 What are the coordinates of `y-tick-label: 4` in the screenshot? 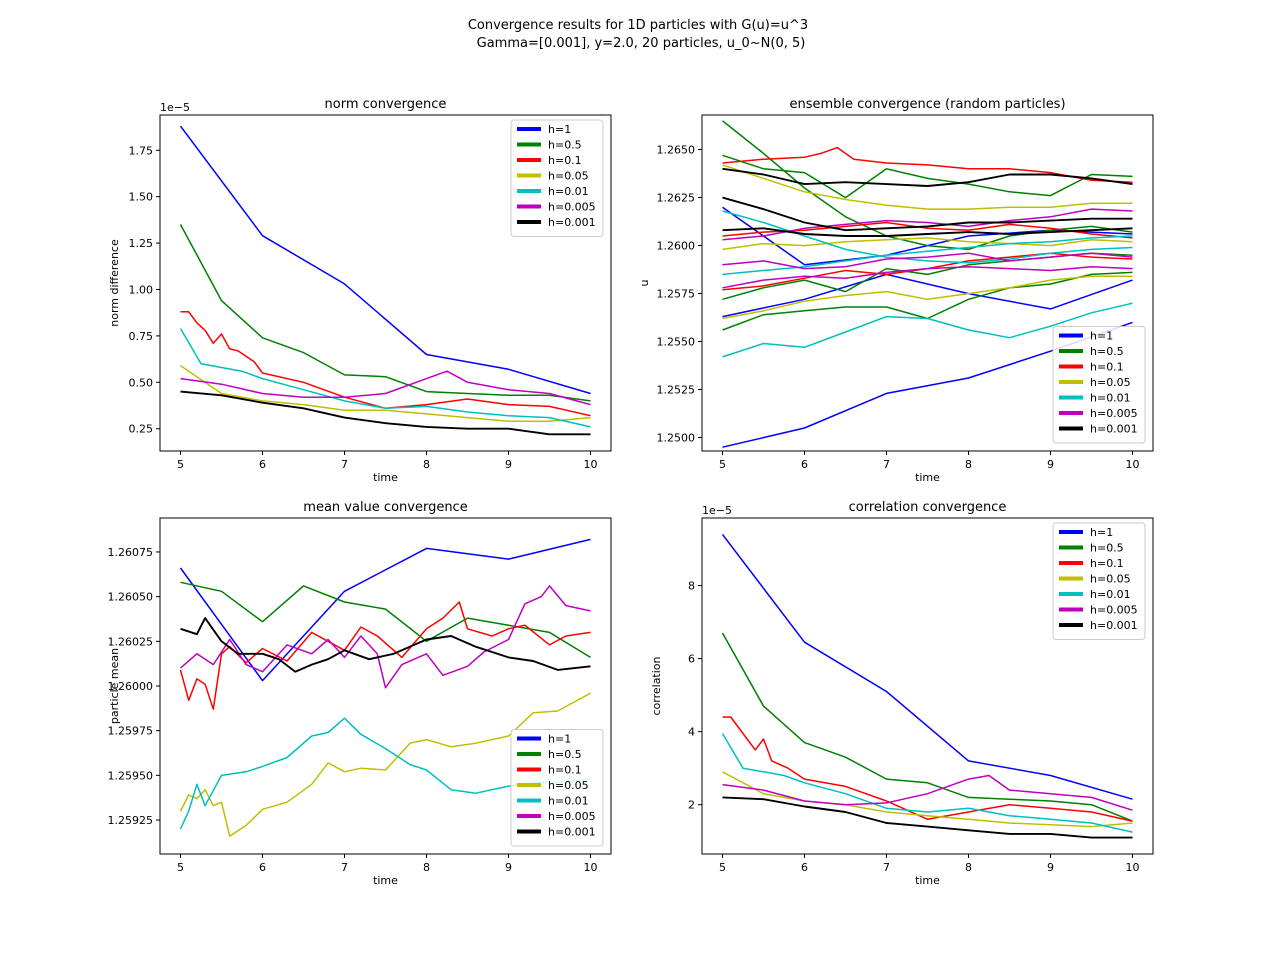 It's located at (691, 732).